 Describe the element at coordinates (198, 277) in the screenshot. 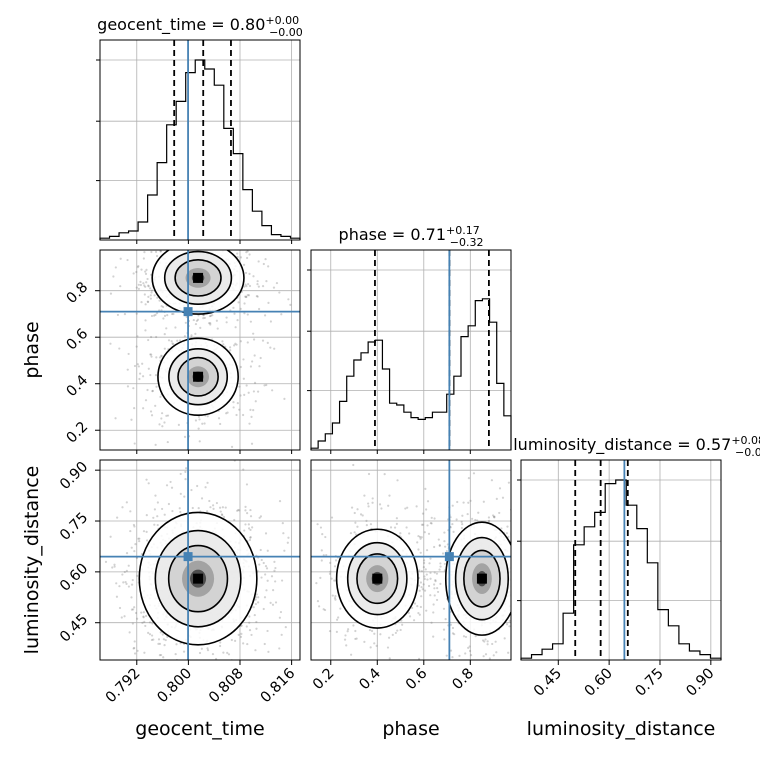

I see `density-peak` at that location.